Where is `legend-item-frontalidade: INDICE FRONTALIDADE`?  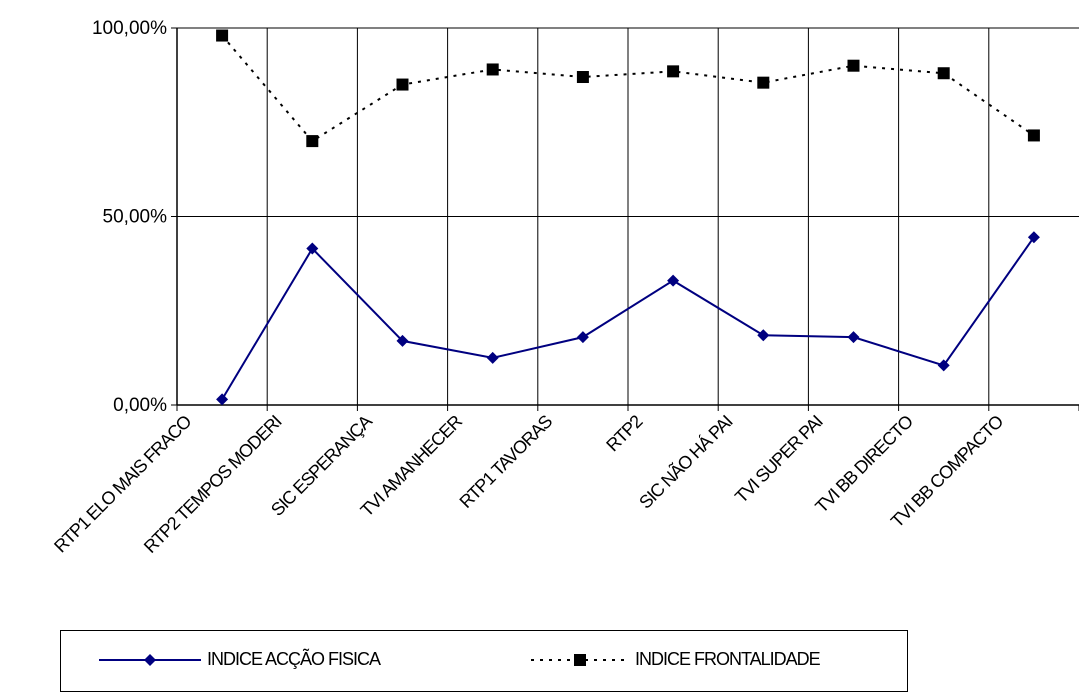
legend-item-frontalidade: INDICE FRONTALIDADE is located at coordinates (676, 659).